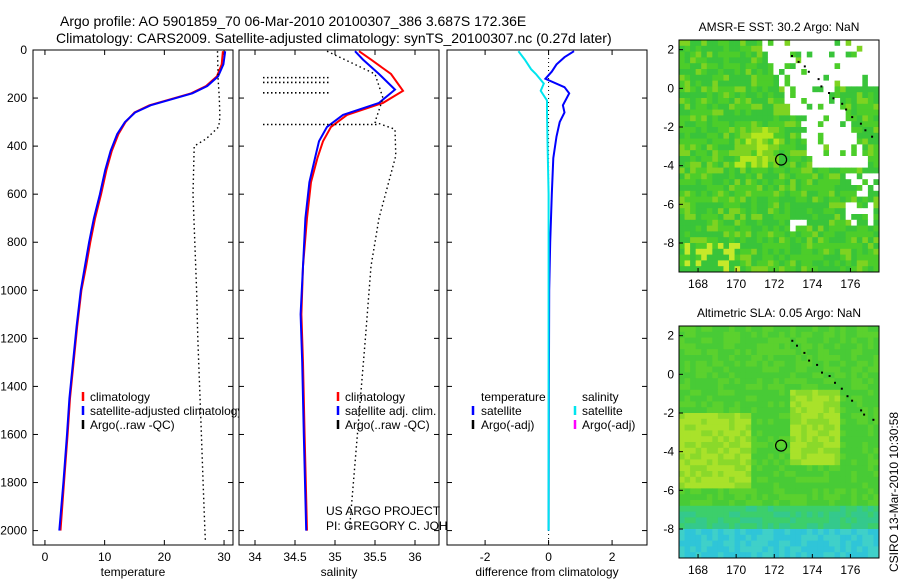 This screenshot has width=900, height=580. Describe the element at coordinates (774, 570) in the screenshot. I see `x-tick-label: 172` at that location.